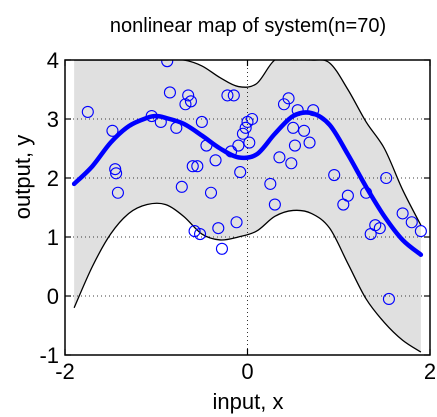  I want to click on x-tick-label: 2, so click(430, 371).